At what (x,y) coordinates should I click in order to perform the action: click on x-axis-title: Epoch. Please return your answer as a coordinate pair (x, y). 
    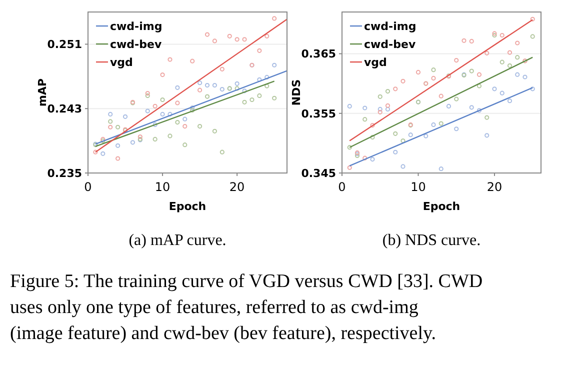
    Looking at the image, I should click on (187, 206).